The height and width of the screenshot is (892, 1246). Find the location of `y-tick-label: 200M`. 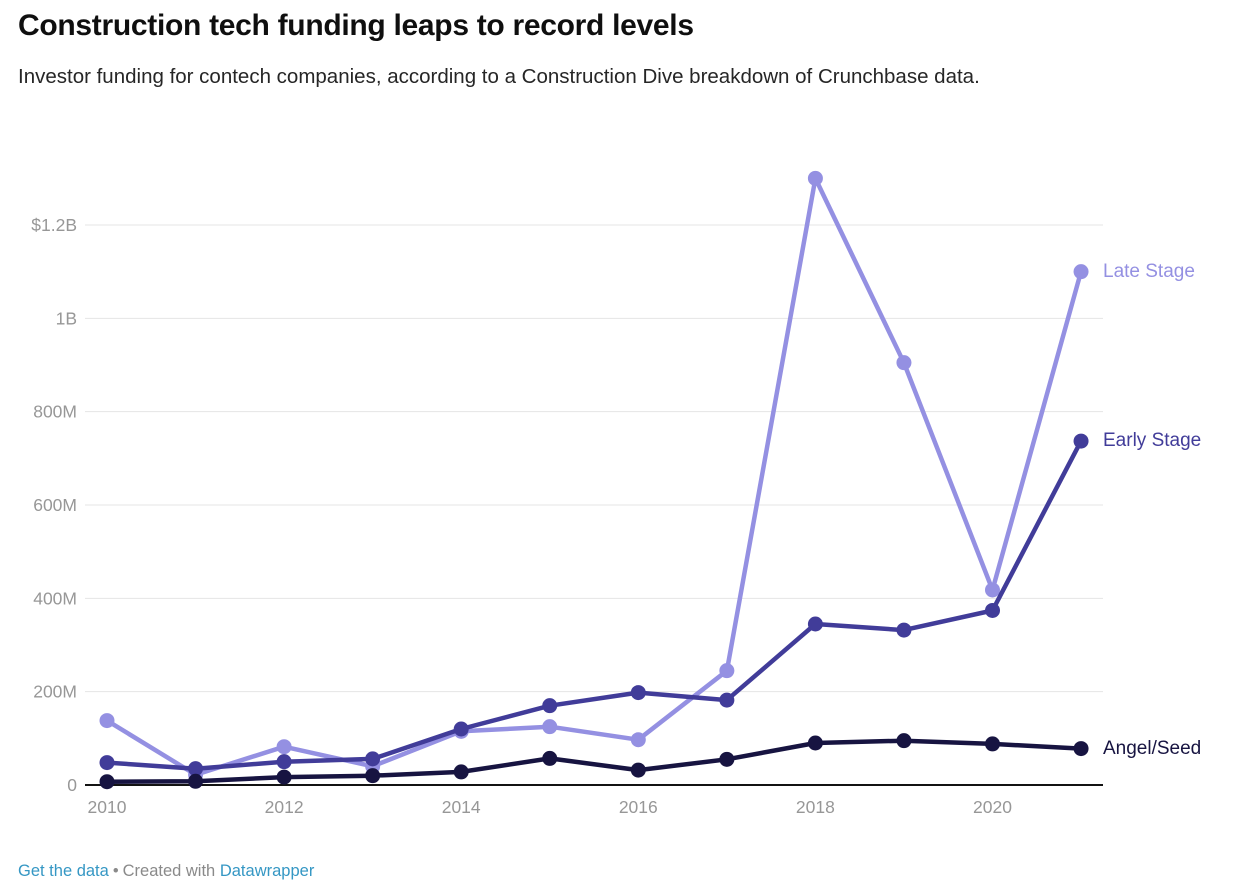

y-tick-label: 200M is located at coordinates (55, 692).